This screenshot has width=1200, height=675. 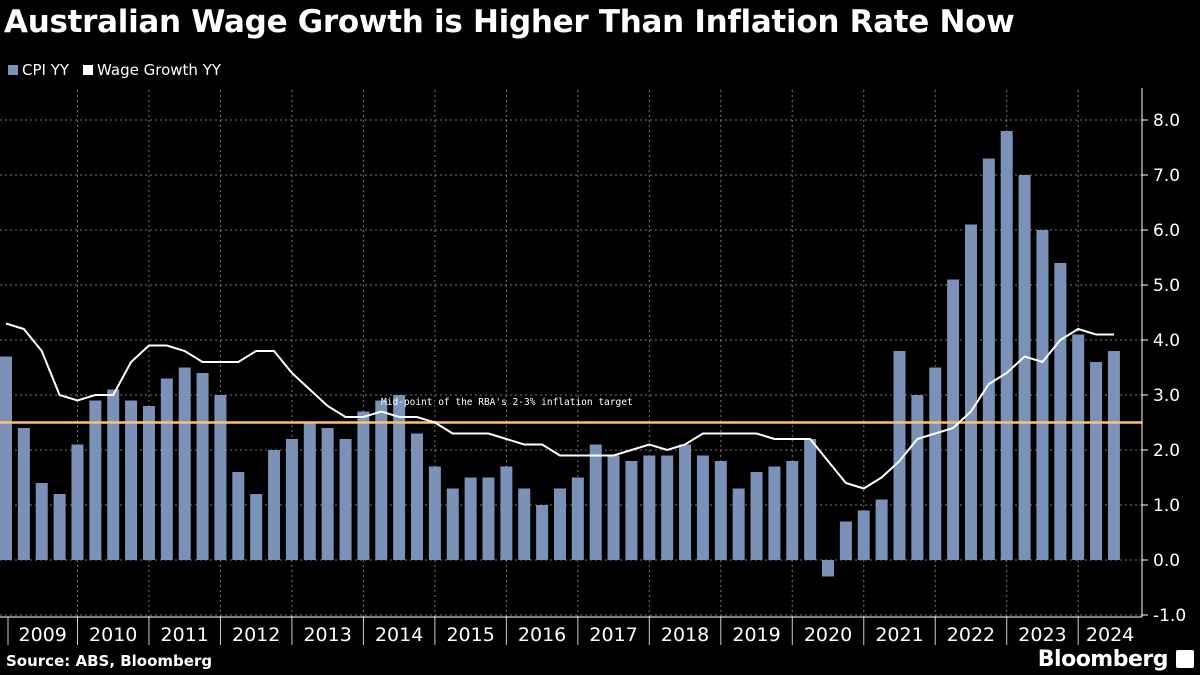 What do you see at coordinates (1103, 659) in the screenshot?
I see `bloomberg-logo: Bloomberg` at bounding box center [1103, 659].